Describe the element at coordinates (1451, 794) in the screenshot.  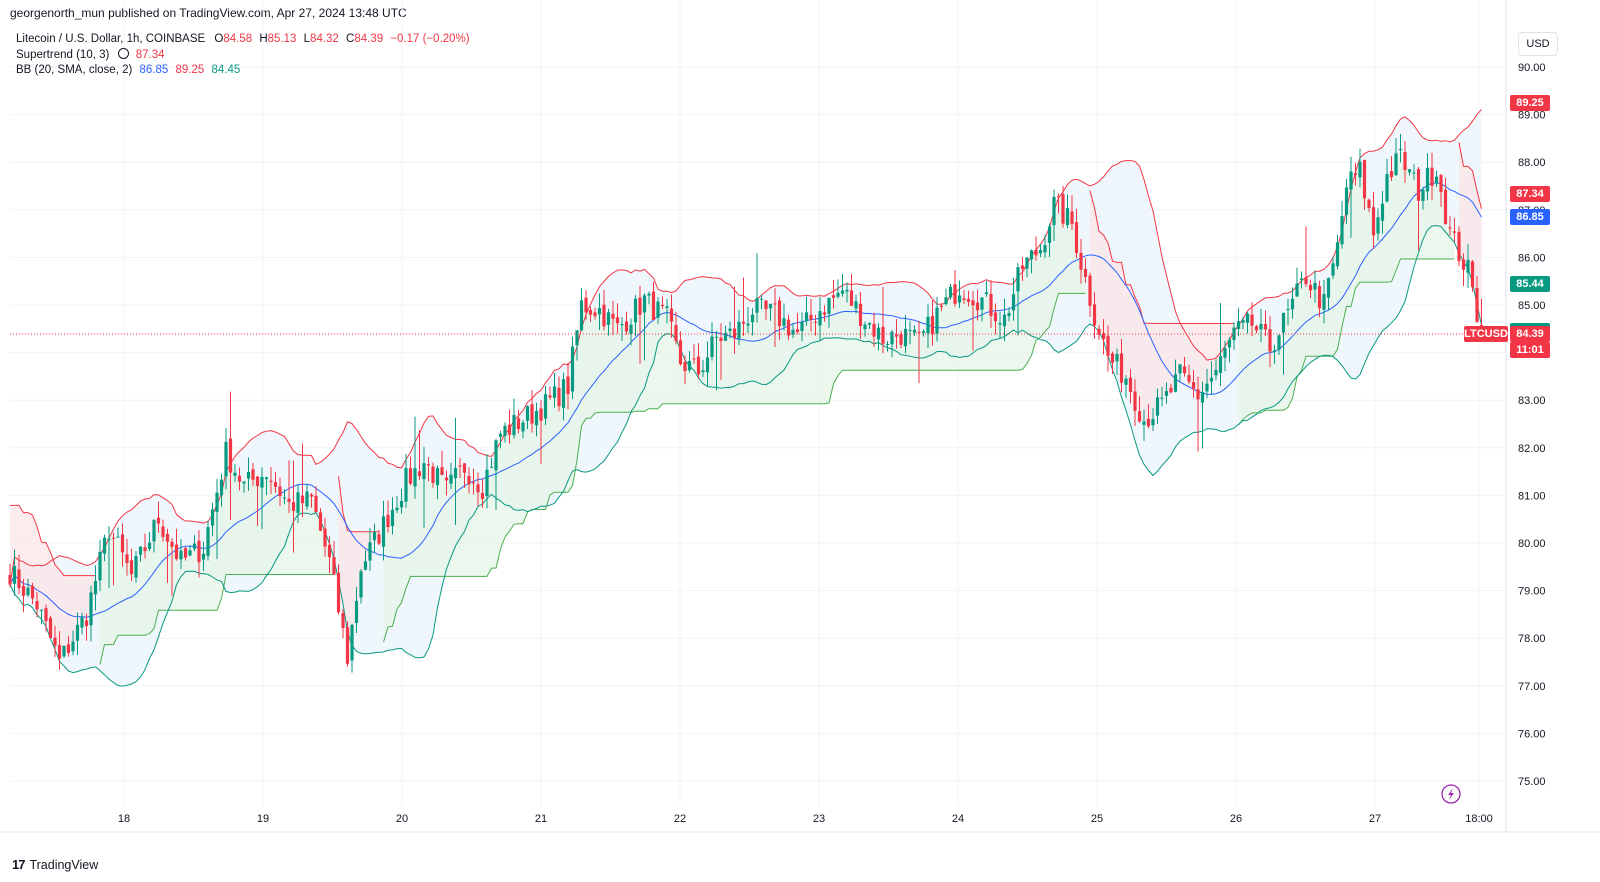
I see `lightning-icon-bolt` at that location.